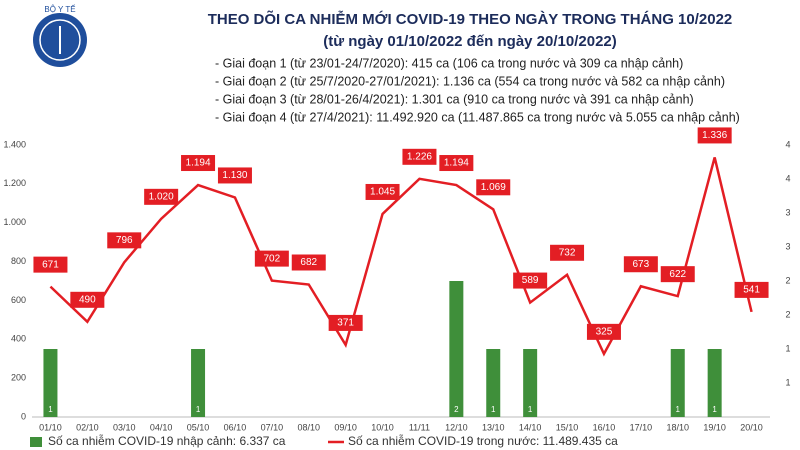 The height and width of the screenshot is (450, 800). I want to click on x-tick-label: 18/10, so click(677, 427).